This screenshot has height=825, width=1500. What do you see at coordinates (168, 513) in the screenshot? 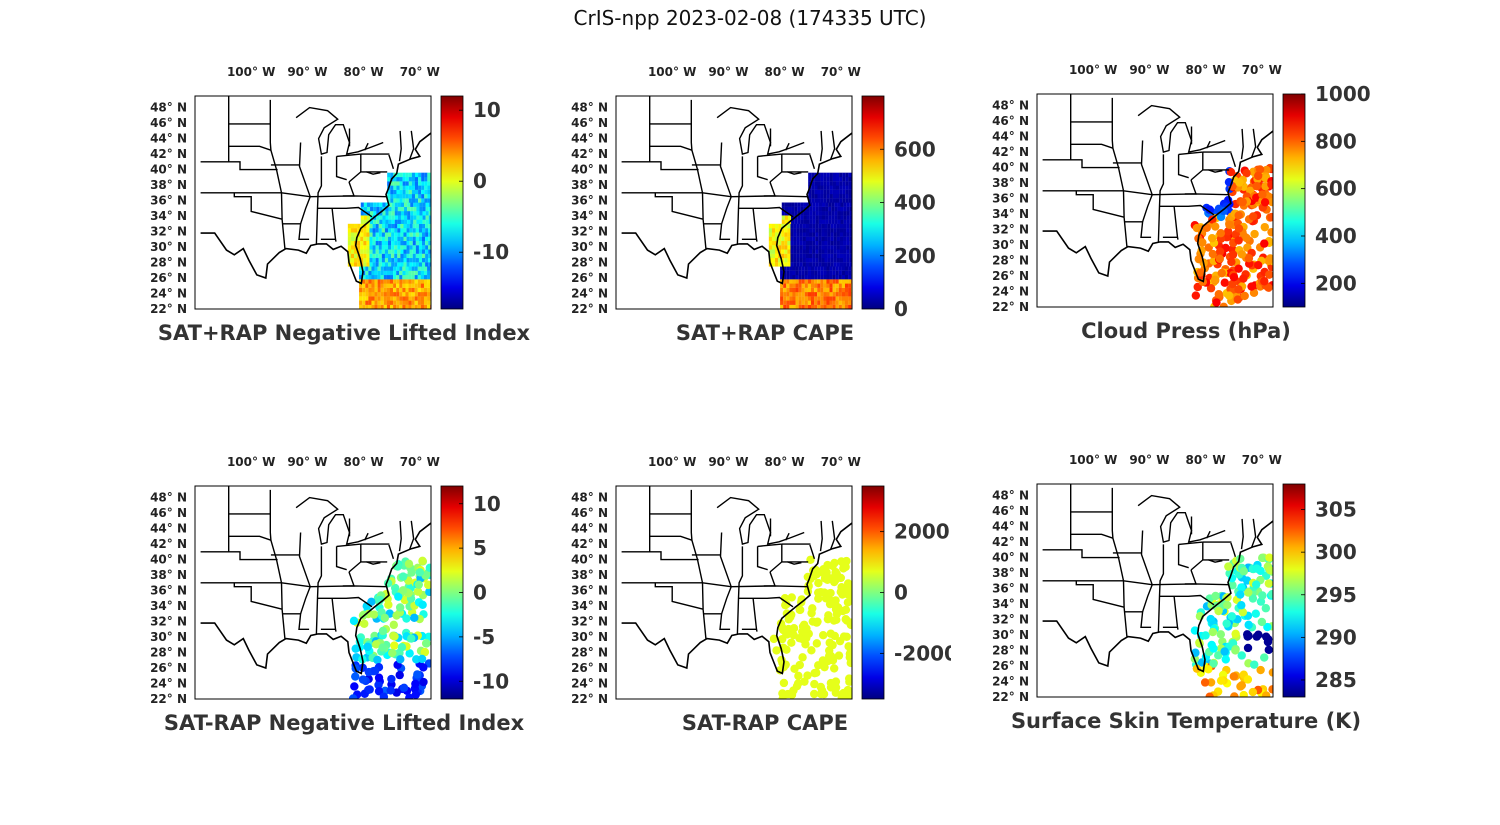
I see `lat-tick-label: 46° N` at bounding box center [168, 513].